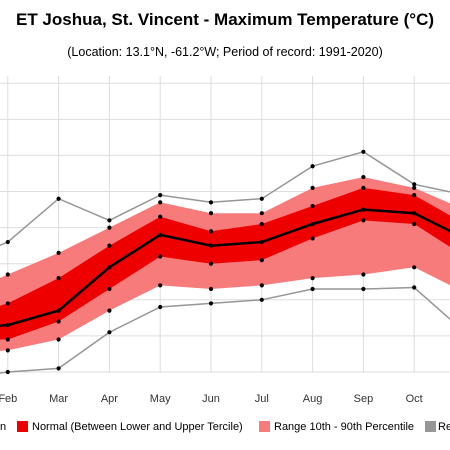 This screenshot has height=450, width=450. What do you see at coordinates (58, 399) in the screenshot?
I see `x-tick-label: Mar` at bounding box center [58, 399].